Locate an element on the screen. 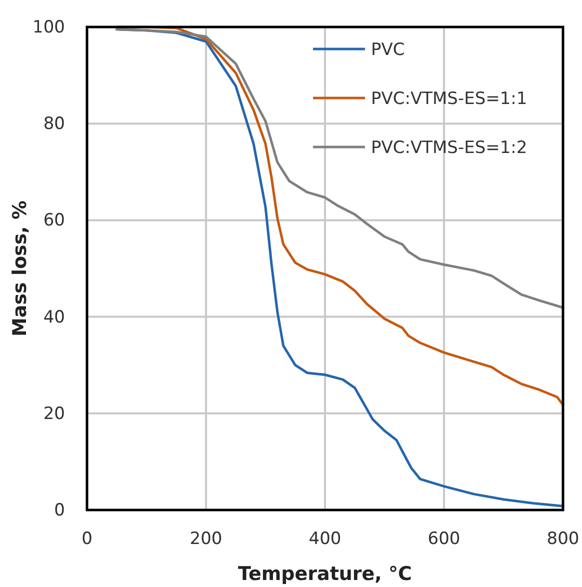 The image size is (582, 587). y-axis-title: Mass loss, % is located at coordinates (20, 268).